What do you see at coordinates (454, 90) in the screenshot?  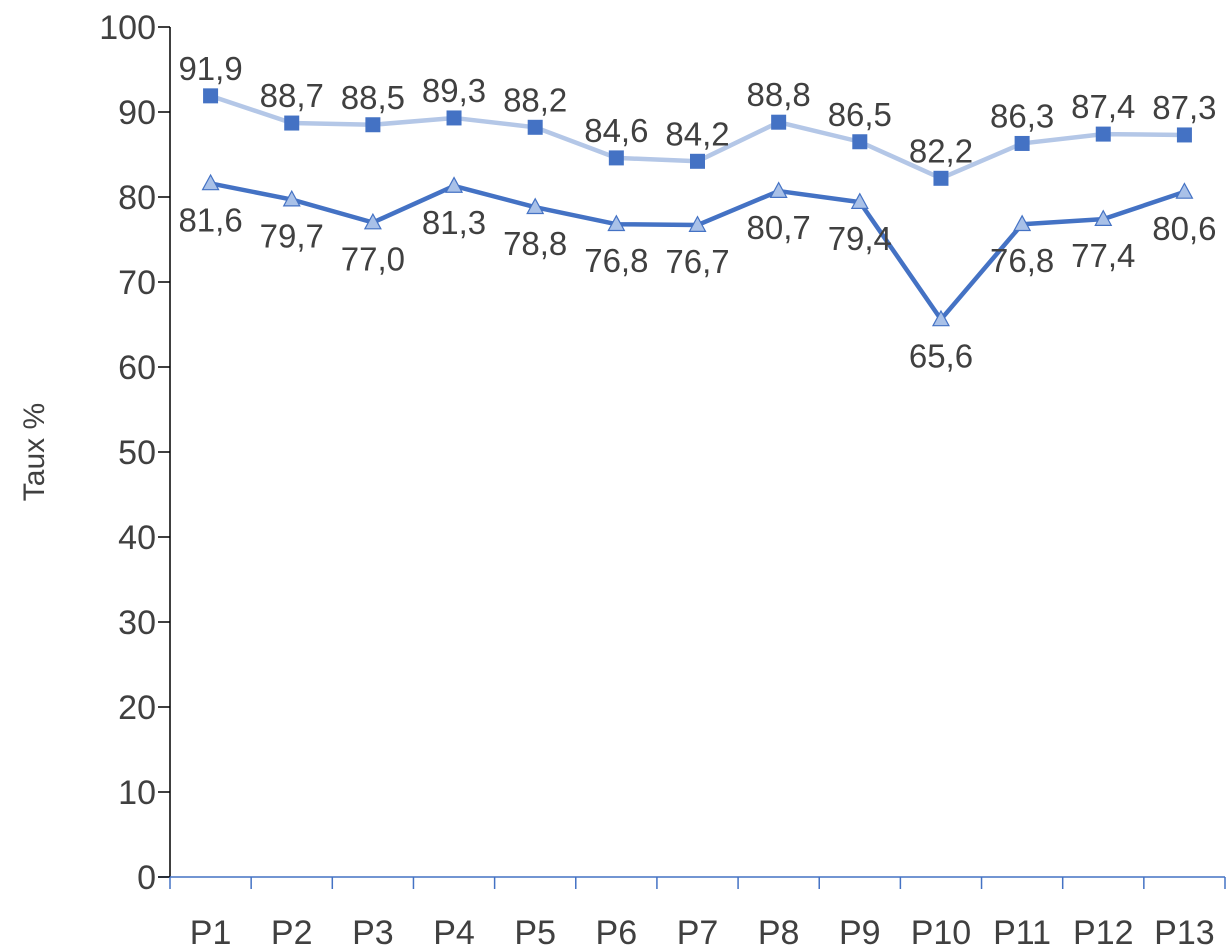 I see `series-1-data-label: 89,3` at bounding box center [454, 90].